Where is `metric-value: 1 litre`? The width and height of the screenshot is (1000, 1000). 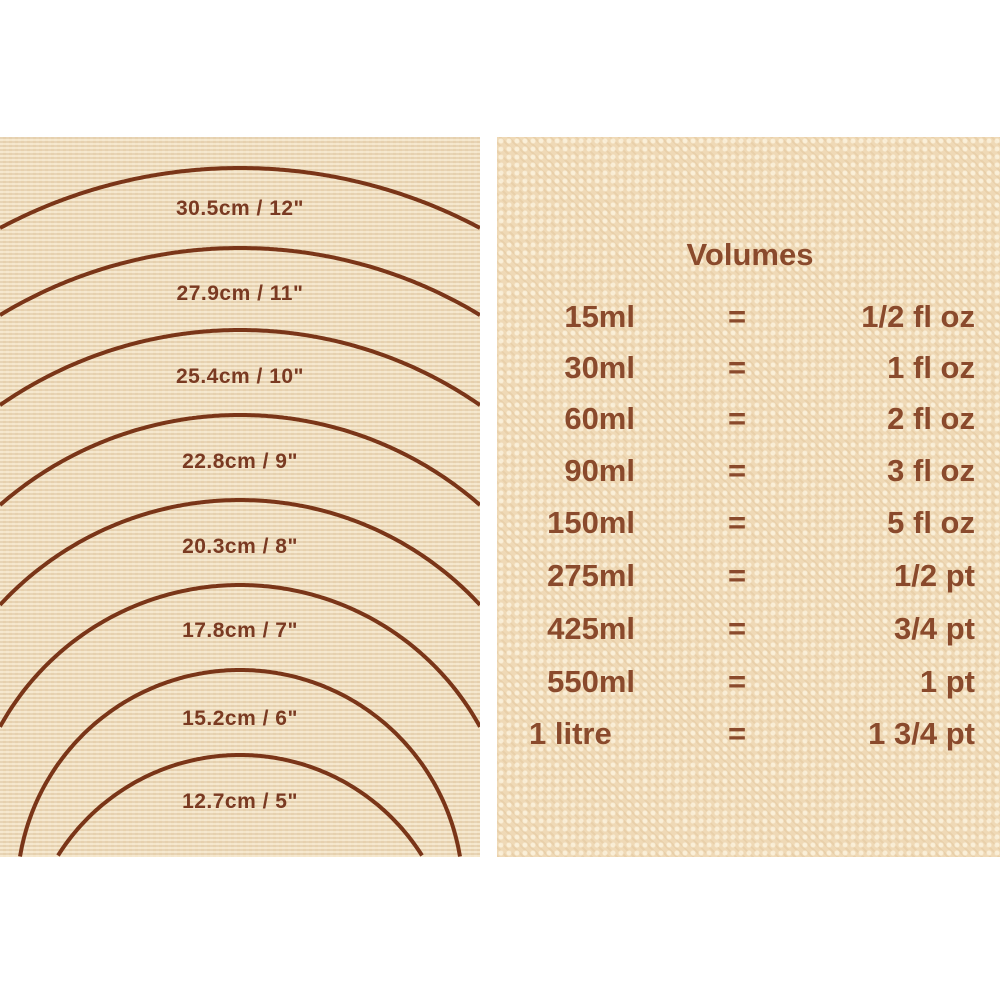
metric-value: 1 litre is located at coordinates (570, 733).